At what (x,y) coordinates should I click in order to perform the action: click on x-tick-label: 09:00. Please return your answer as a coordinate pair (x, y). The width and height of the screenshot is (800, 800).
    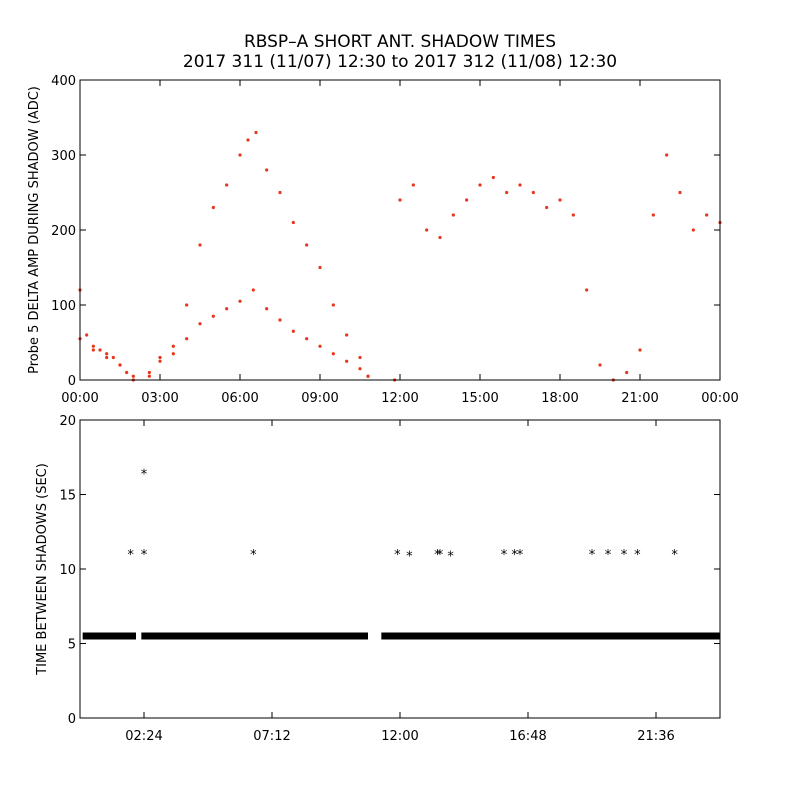
    Looking at the image, I should click on (319, 398).